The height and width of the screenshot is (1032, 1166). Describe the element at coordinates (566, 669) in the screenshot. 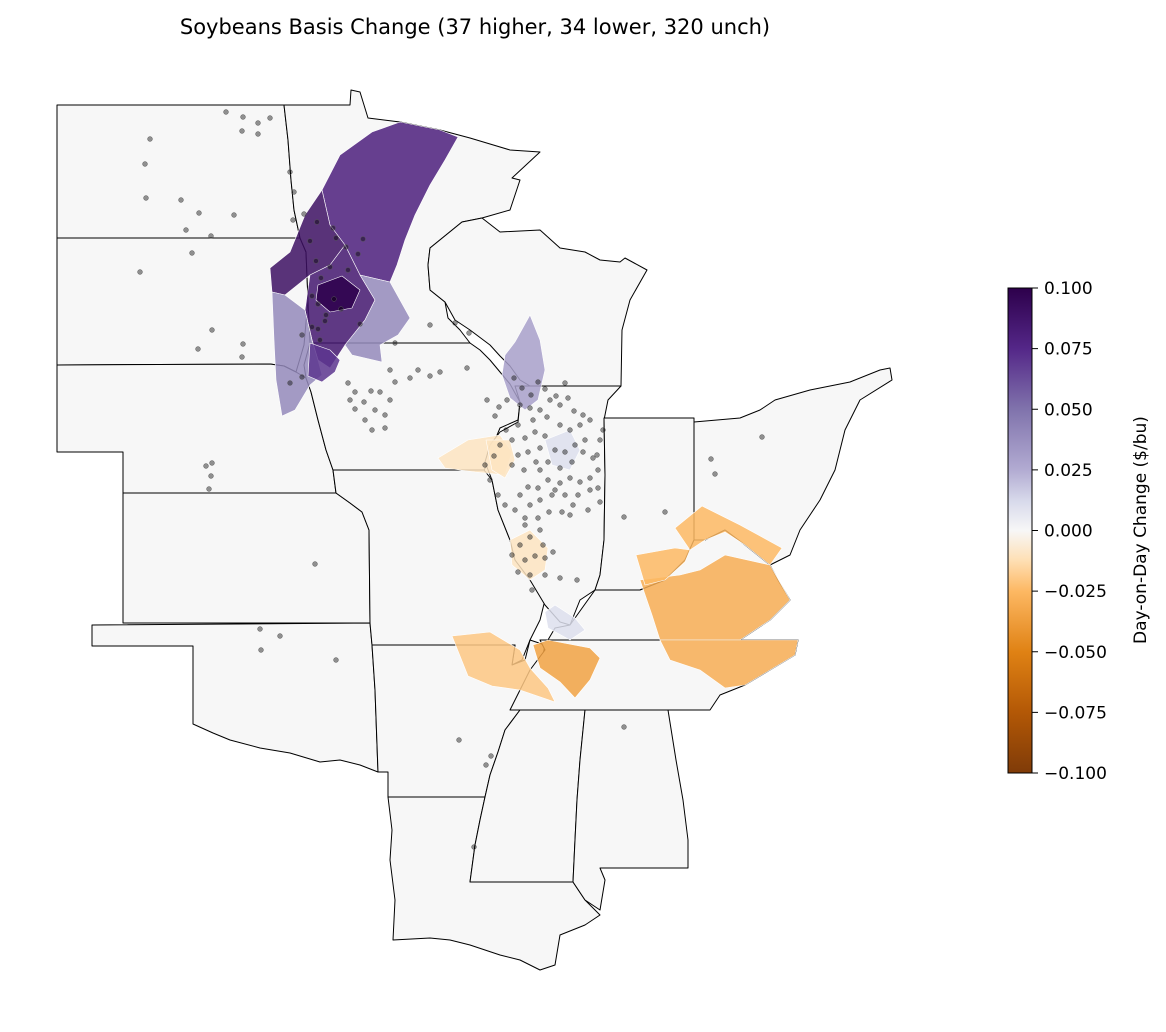

I see `region-tn-west` at that location.